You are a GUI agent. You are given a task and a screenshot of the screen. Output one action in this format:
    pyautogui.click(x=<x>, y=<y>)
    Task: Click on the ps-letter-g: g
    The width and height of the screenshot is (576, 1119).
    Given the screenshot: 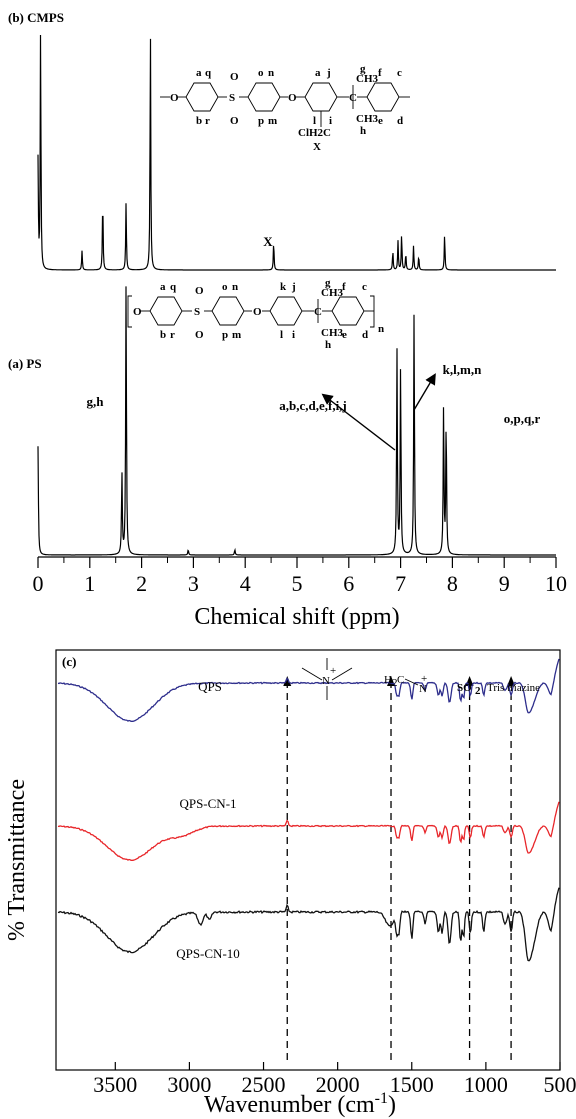 What is the action you would take?
    pyautogui.click(x=328, y=283)
    